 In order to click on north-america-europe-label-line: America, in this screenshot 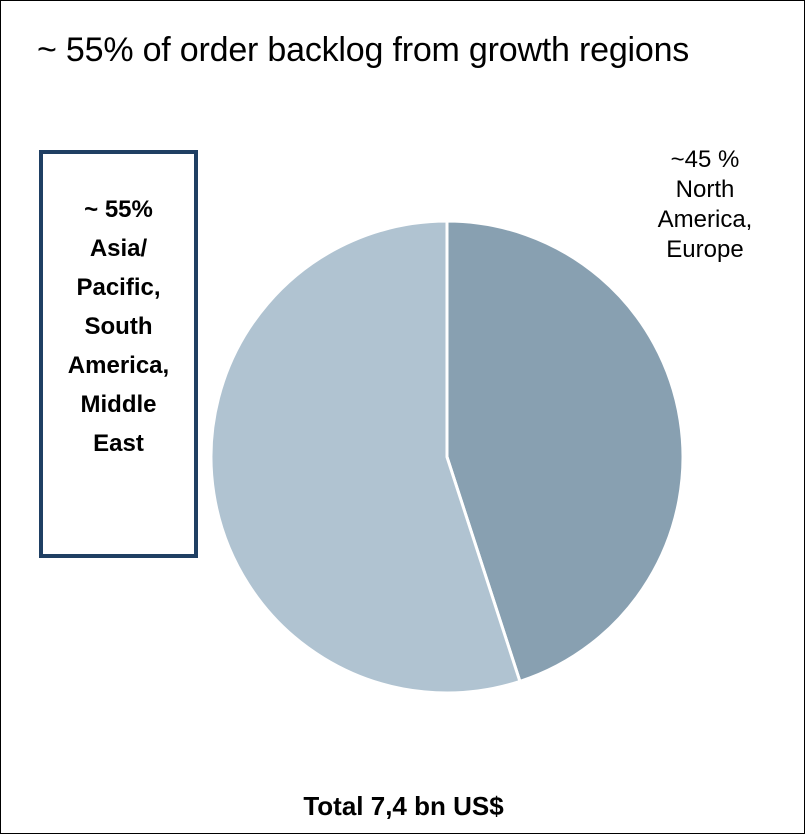, I will do `click(705, 219)`.